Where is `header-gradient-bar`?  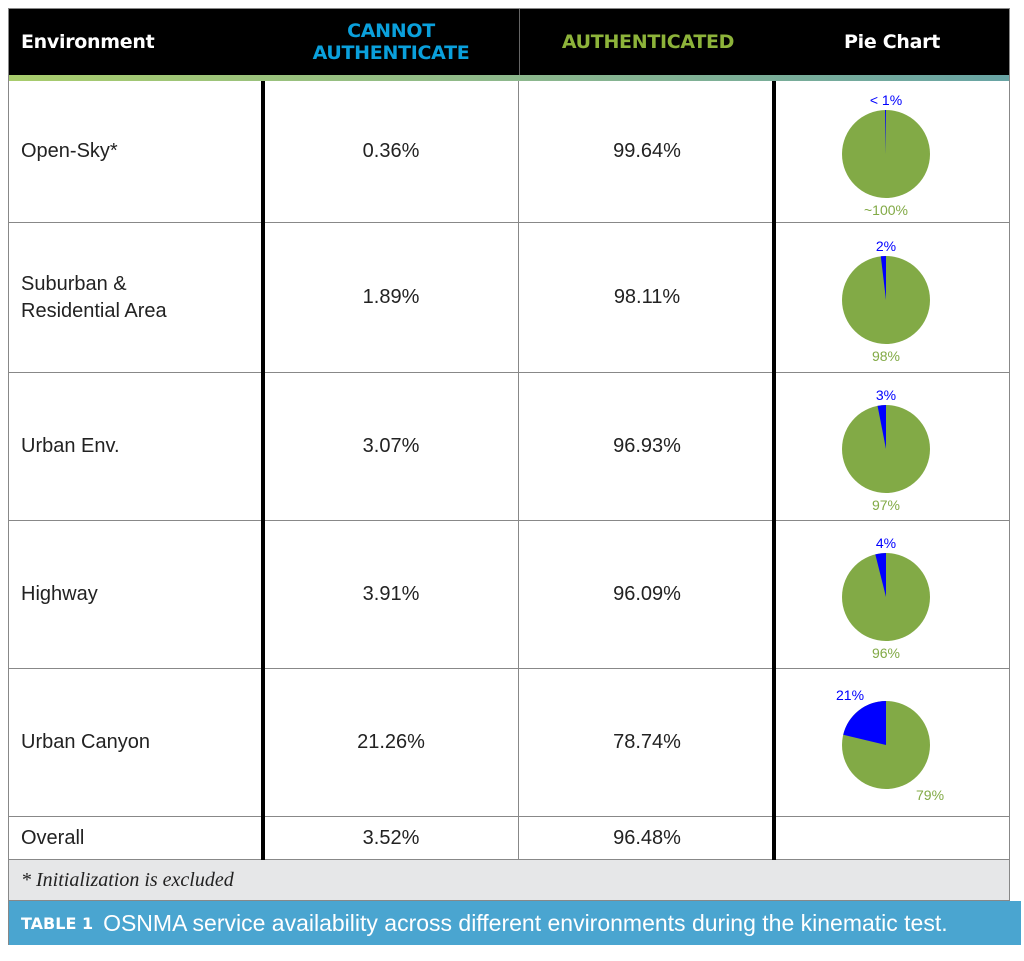
header-gradient-bar is located at coordinates (509, 78).